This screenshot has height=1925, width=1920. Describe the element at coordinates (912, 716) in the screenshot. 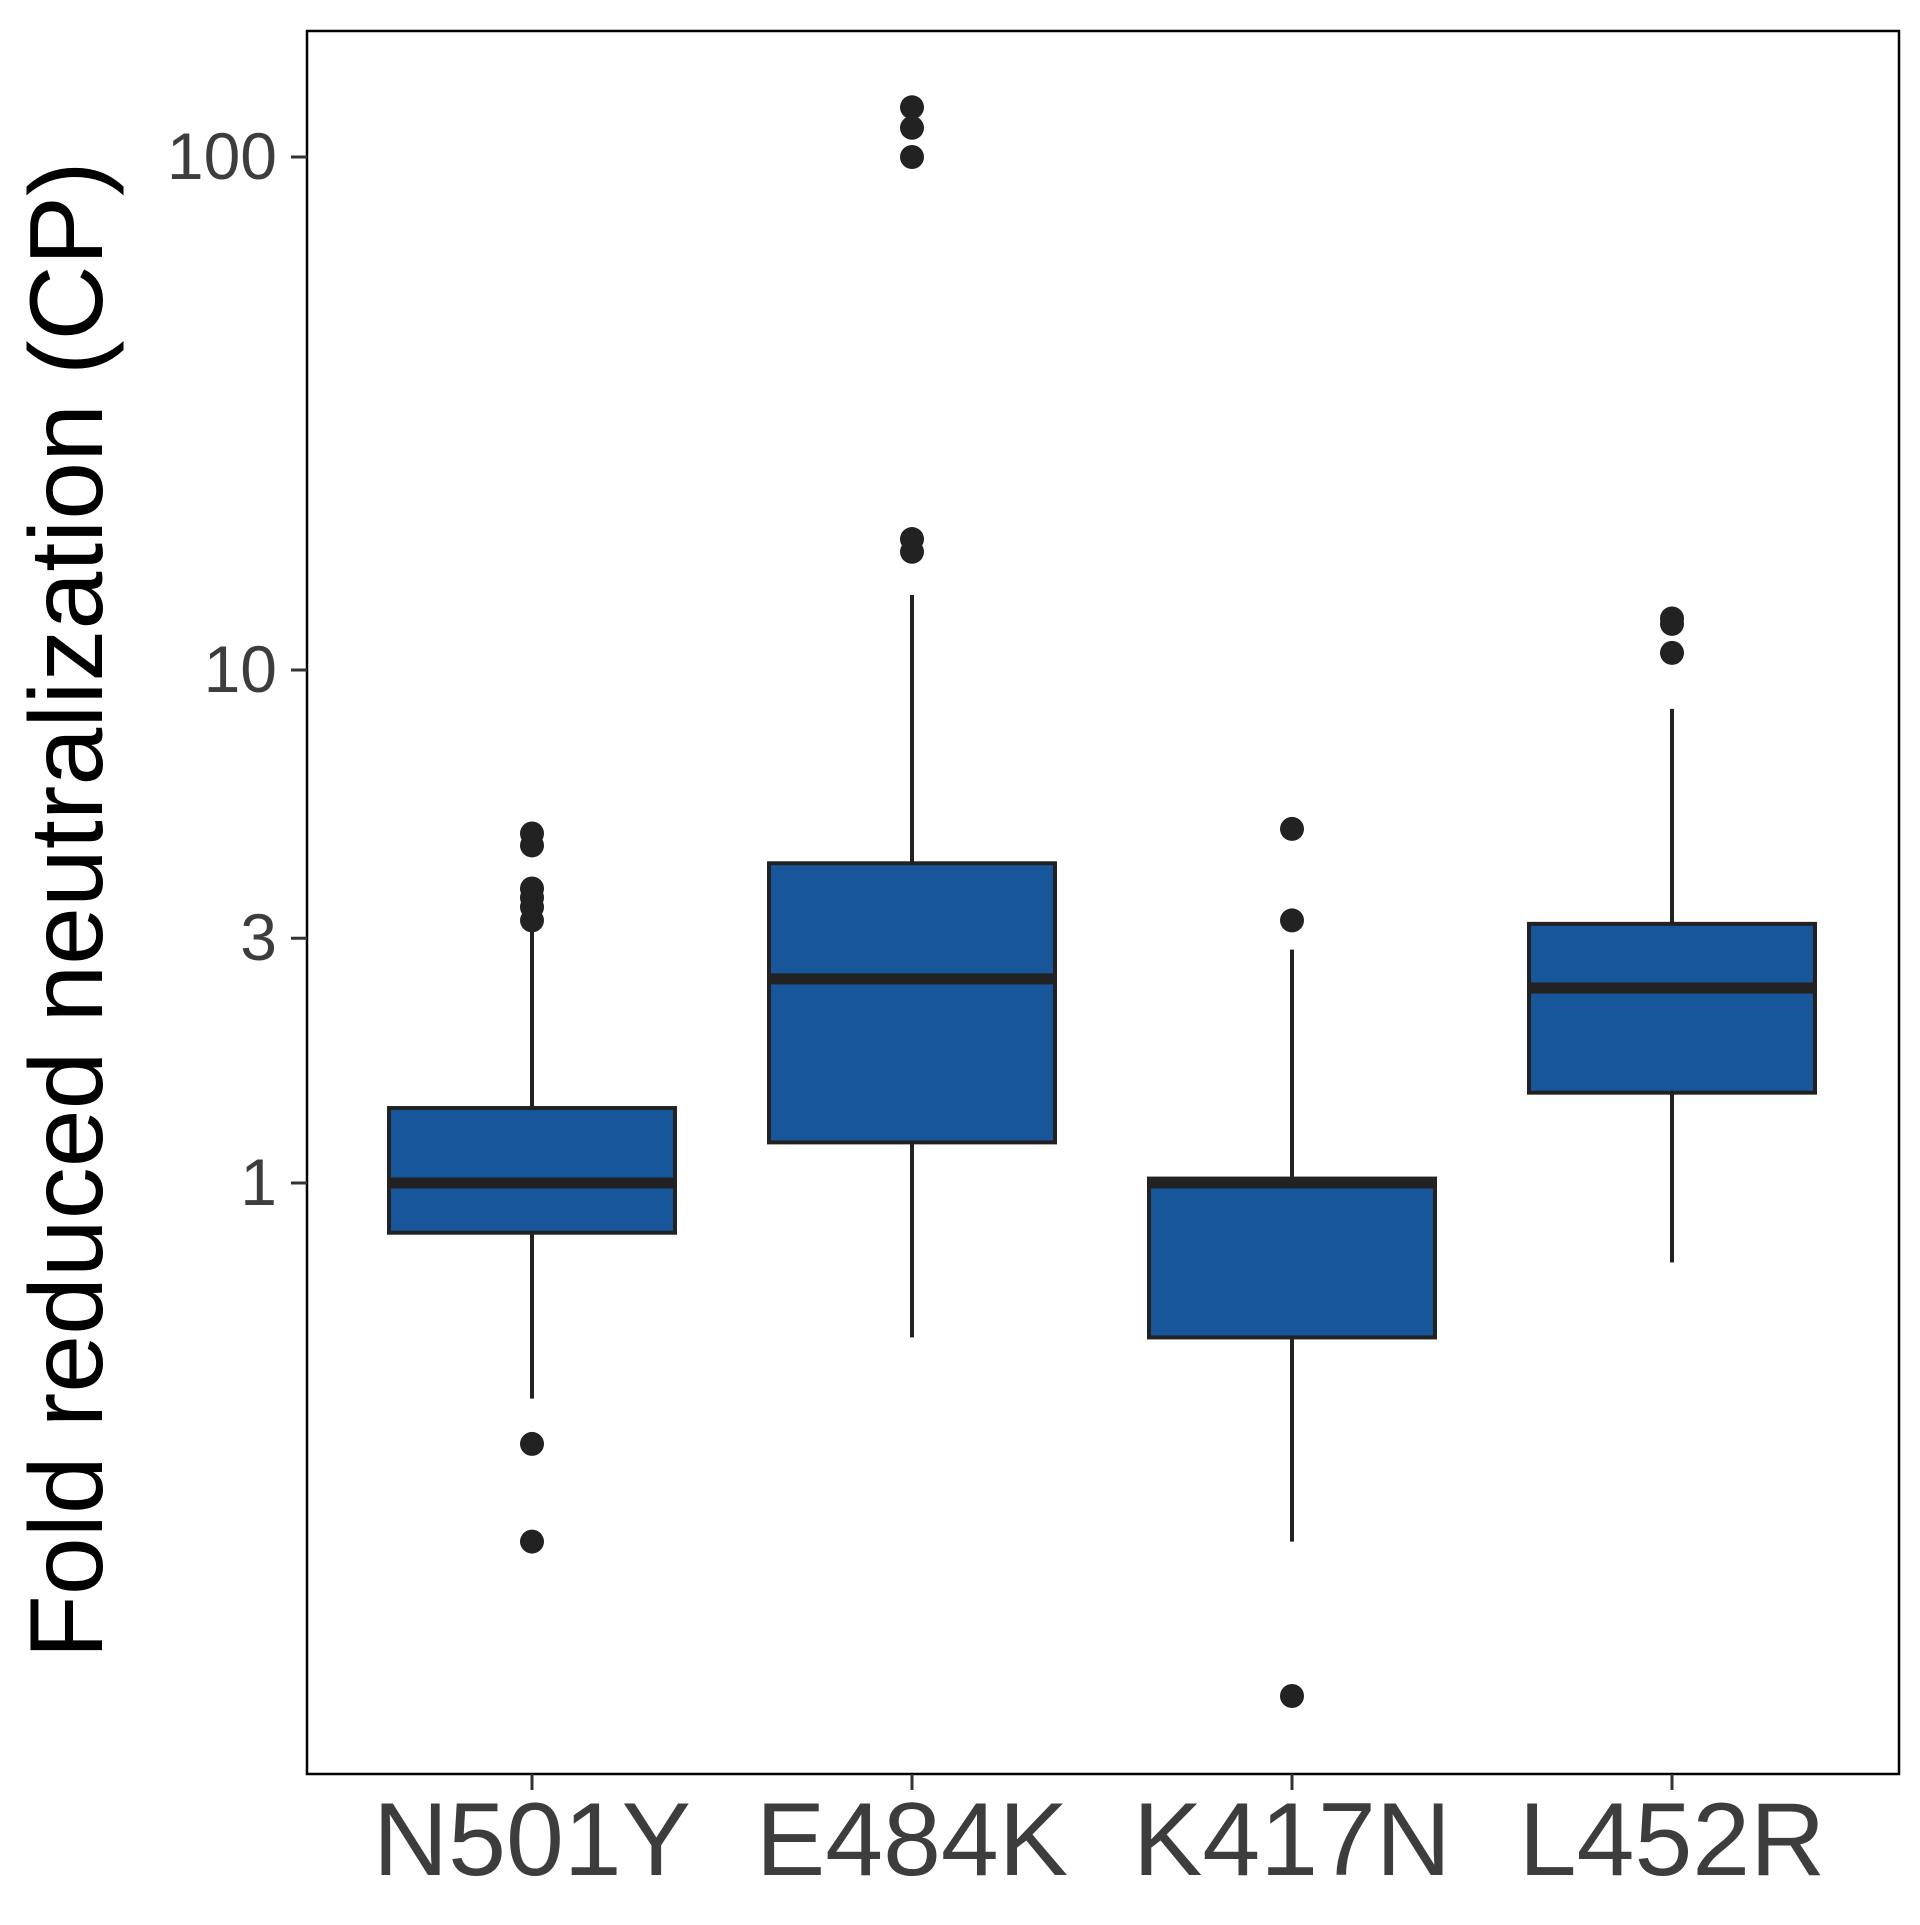

I see `box-e484k` at that location.